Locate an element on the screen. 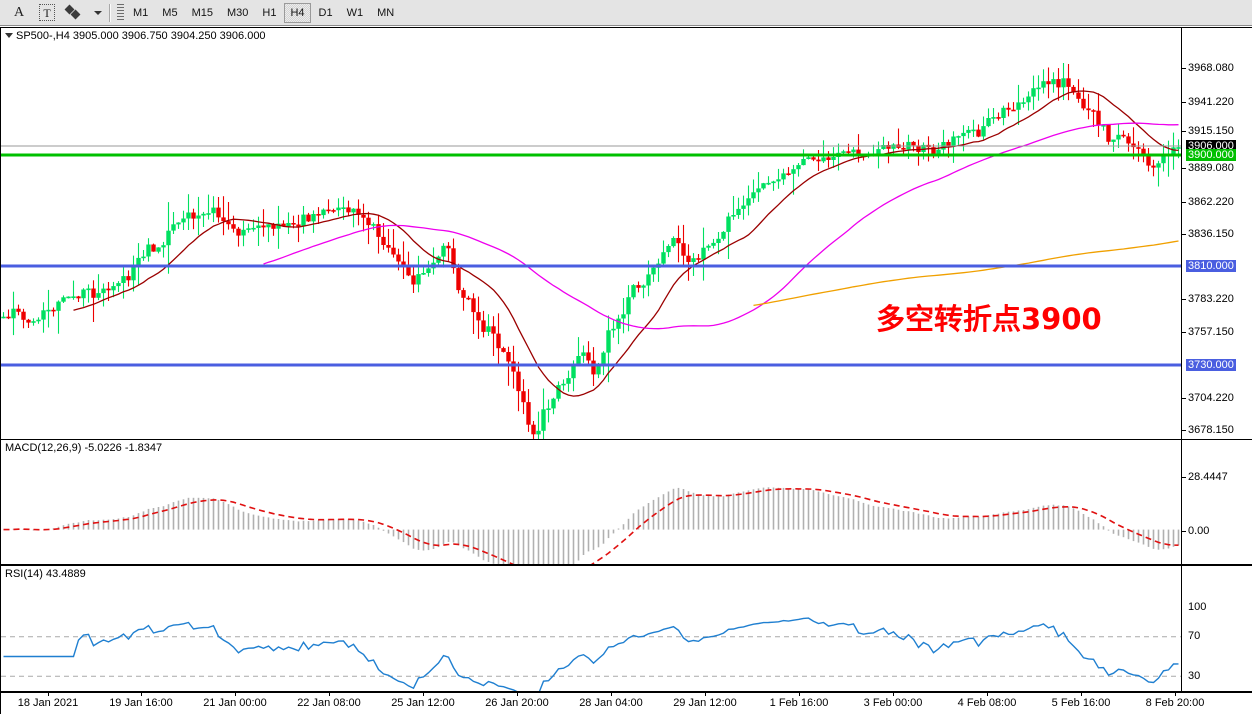 This screenshot has height=714, width=1252. timeframe-h1: H1 is located at coordinates (269, 12).